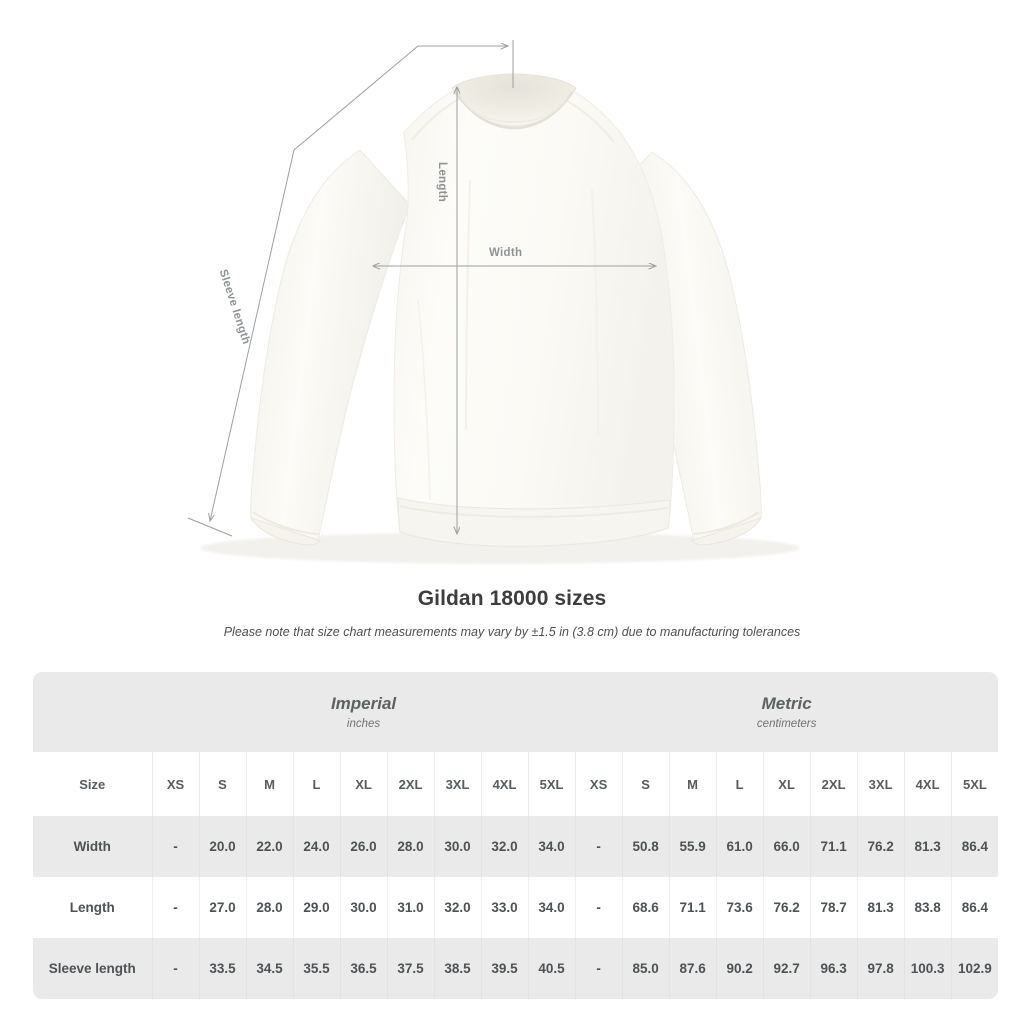  Describe the element at coordinates (552, 968) in the screenshot. I see `cell-imperial-sleeve-length-5xl: 40.5` at that location.